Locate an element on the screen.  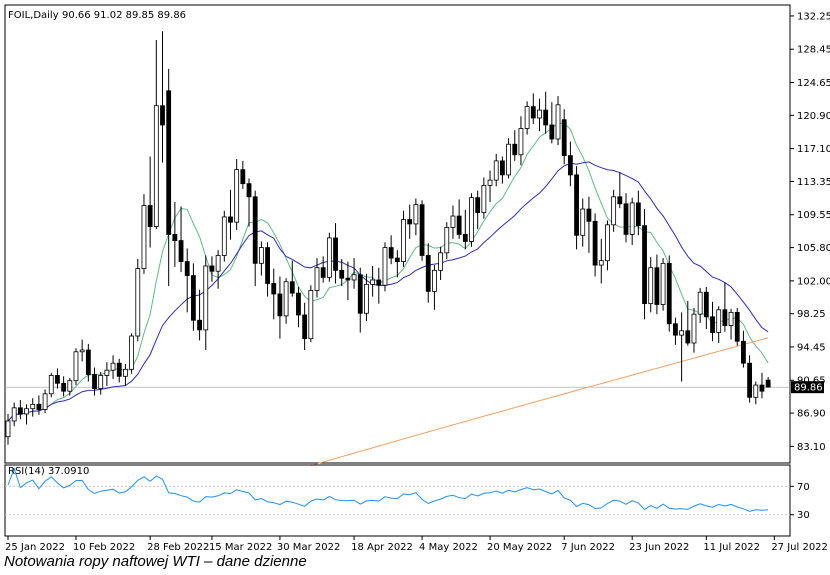
x-tick-label: 11 Jul 2022 is located at coordinates (731, 547).